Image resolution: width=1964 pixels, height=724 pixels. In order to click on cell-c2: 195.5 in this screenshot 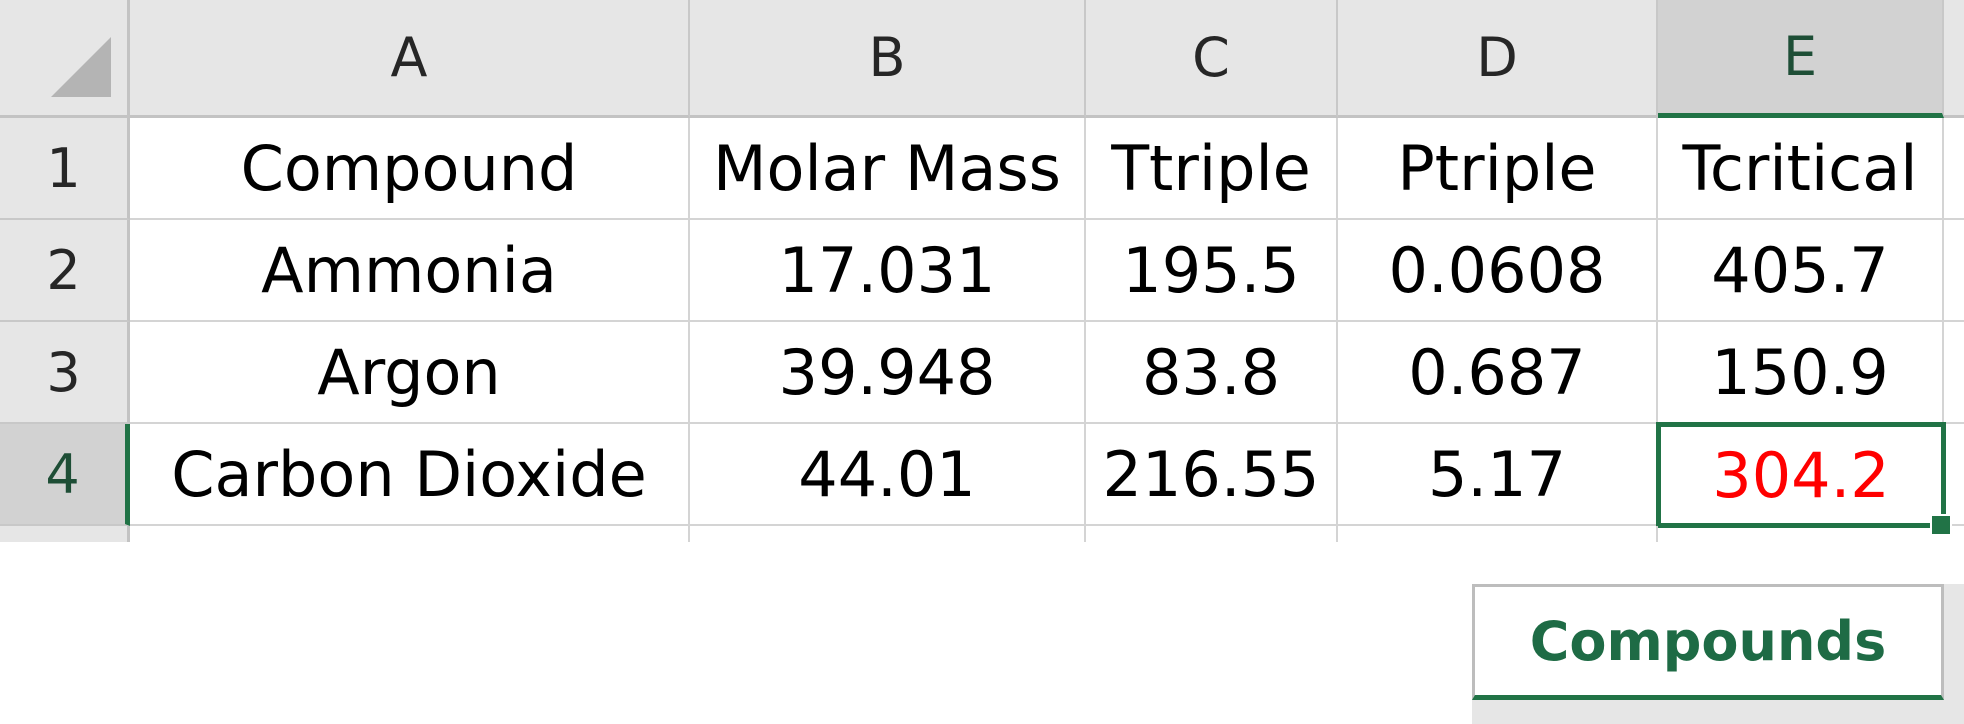, I will do `click(1212, 271)`.